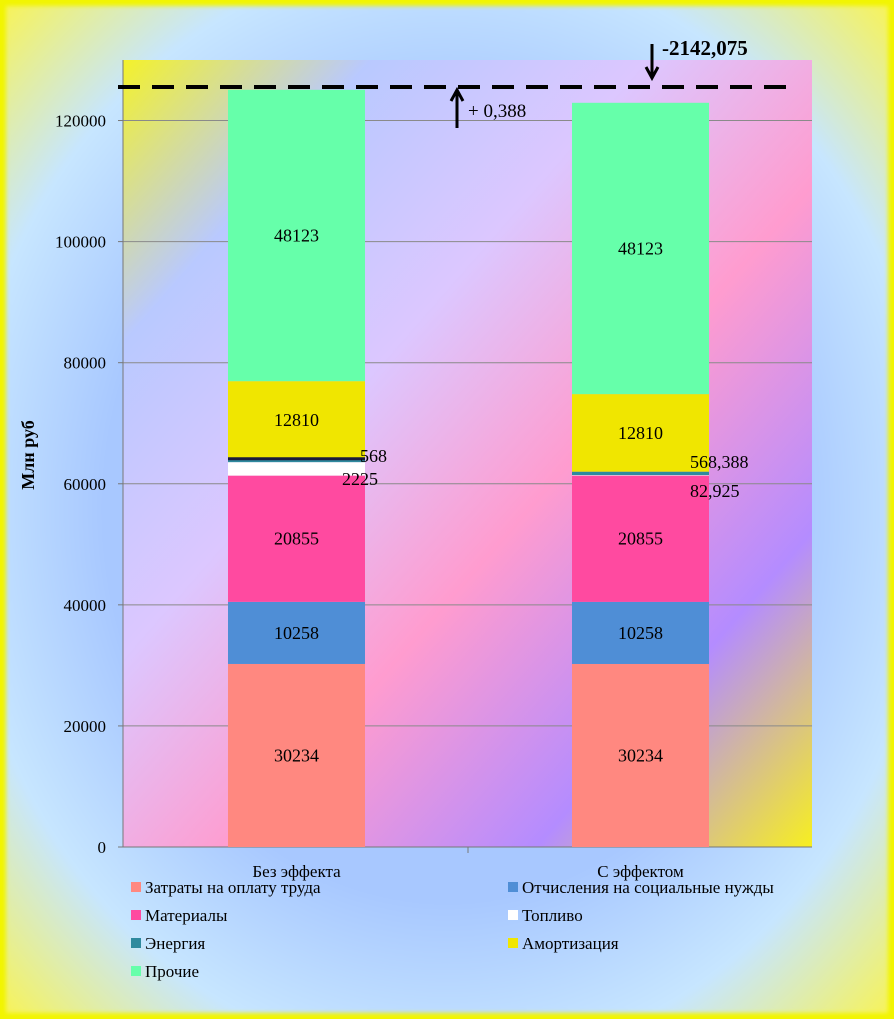  I want to click on y-tick-label: 120000, so click(80, 121).